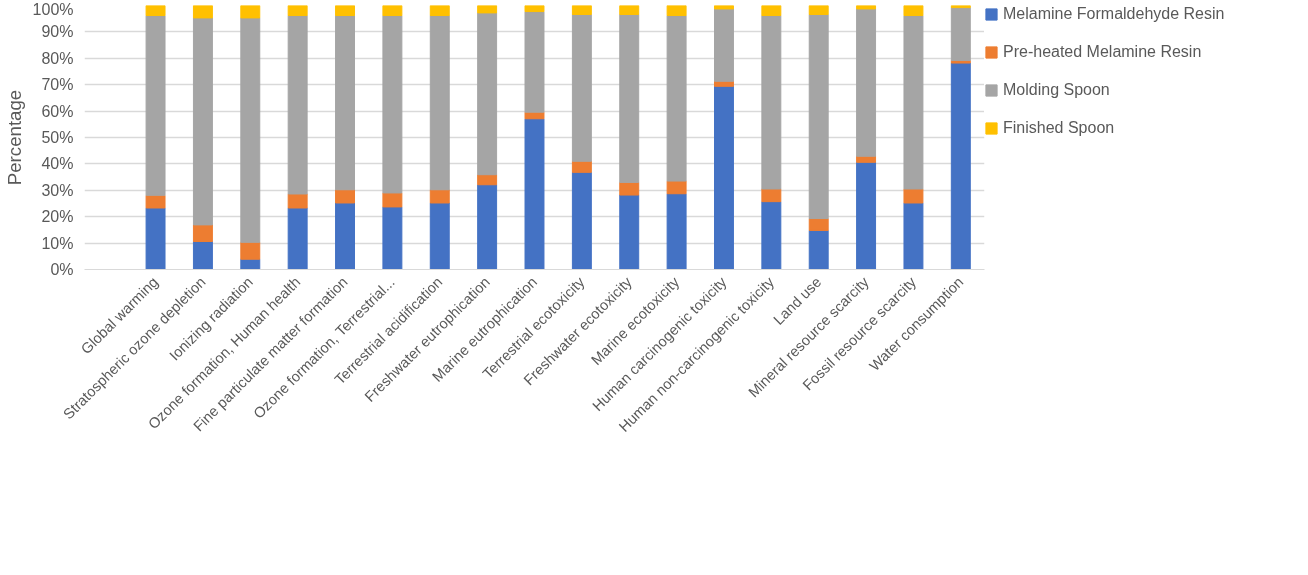 Image resolution: width=1308 pixels, height=575 pixels. Describe the element at coordinates (57, 111) in the screenshot. I see `y-tick-label: 60%` at that location.